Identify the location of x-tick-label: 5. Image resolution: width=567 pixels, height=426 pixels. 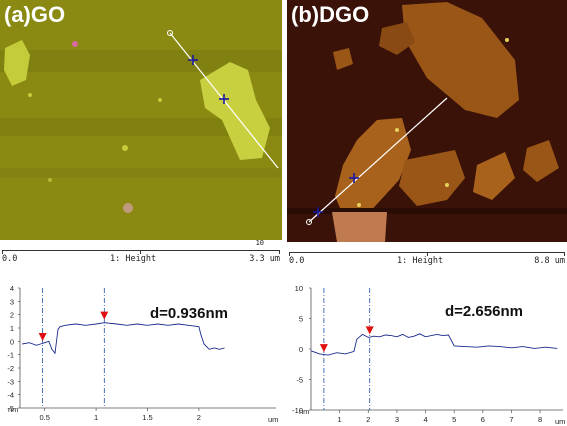
(454, 419).